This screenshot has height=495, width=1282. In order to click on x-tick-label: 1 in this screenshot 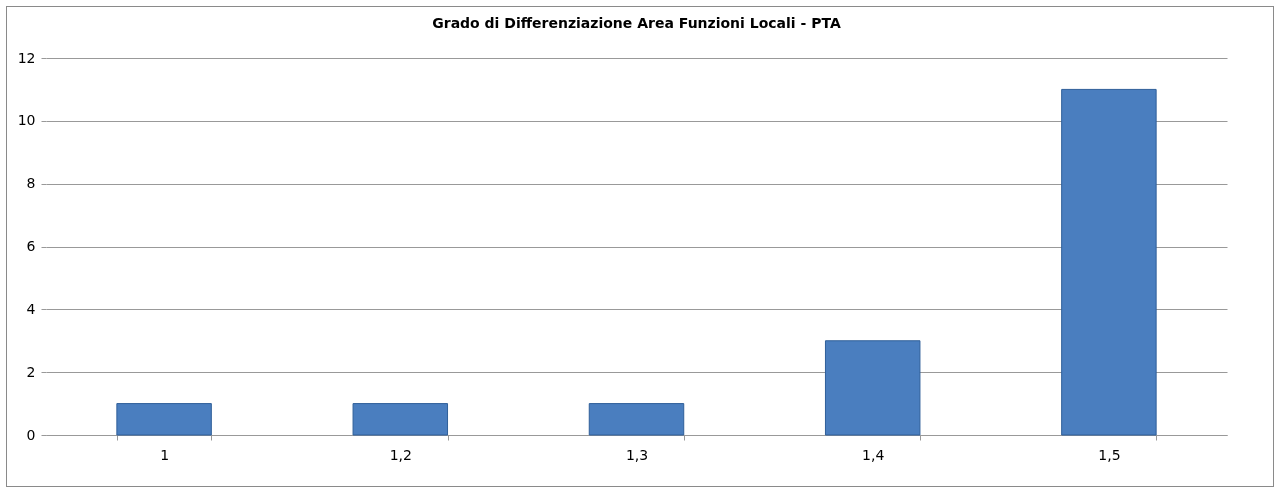, I will do `click(165, 454)`.